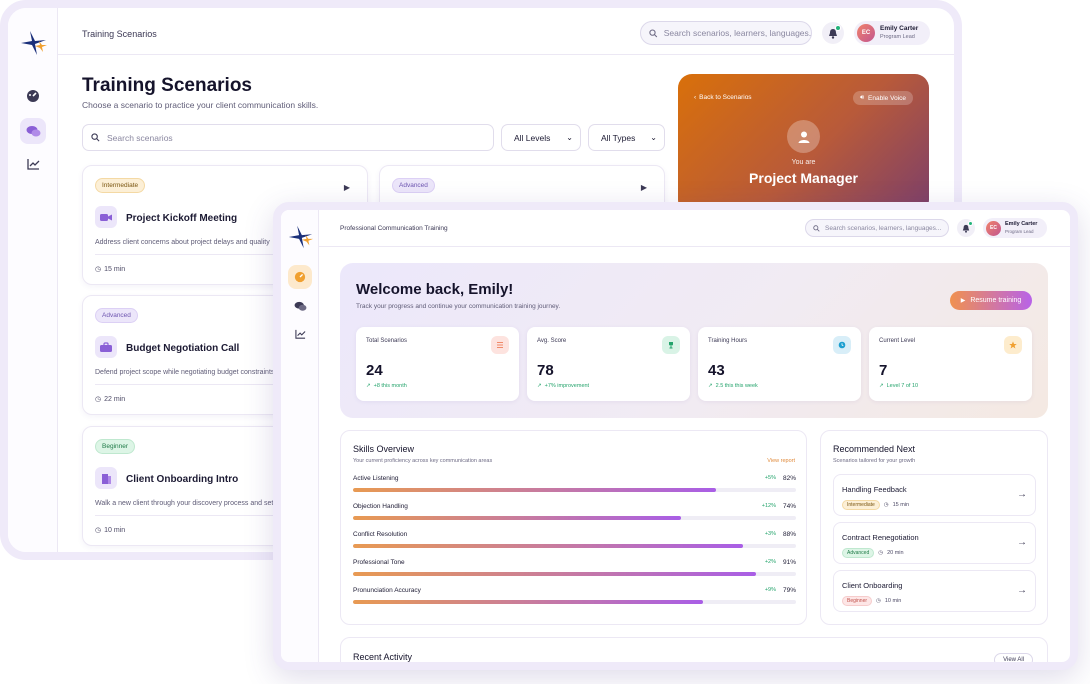 This screenshot has height=684, width=1090. Describe the element at coordinates (182, 479) in the screenshot. I see `scenario-title: Client Onboarding Intro` at that location.